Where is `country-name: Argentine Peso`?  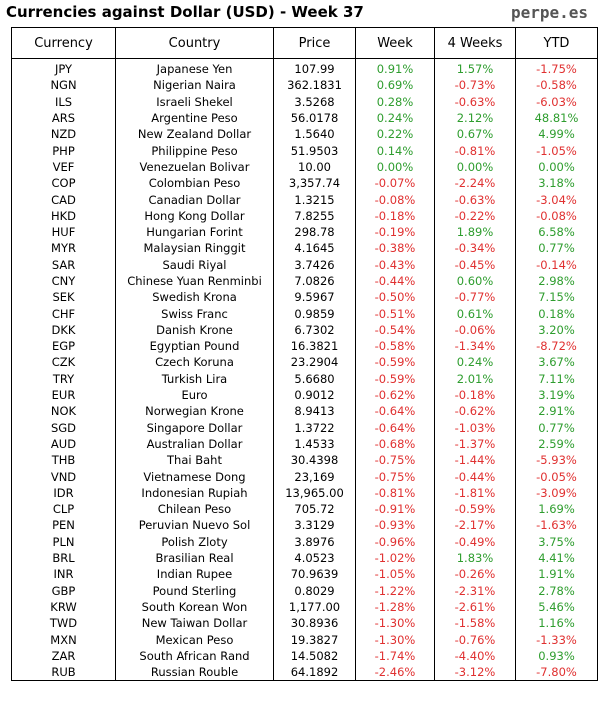
country-name: Argentine Peso is located at coordinates (194, 118).